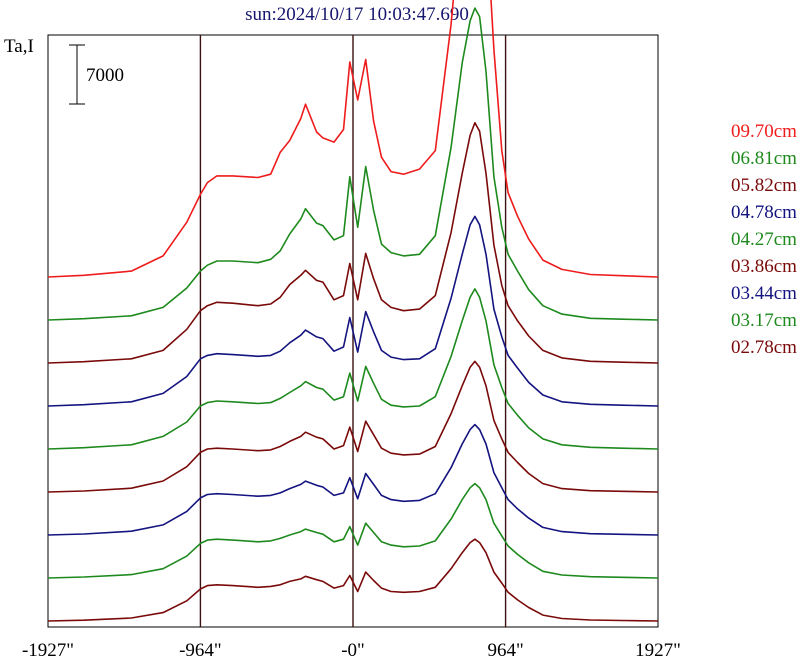 The image size is (807, 662). What do you see at coordinates (764, 158) in the screenshot?
I see `legend-entry-1: 06.81cm` at bounding box center [764, 158].